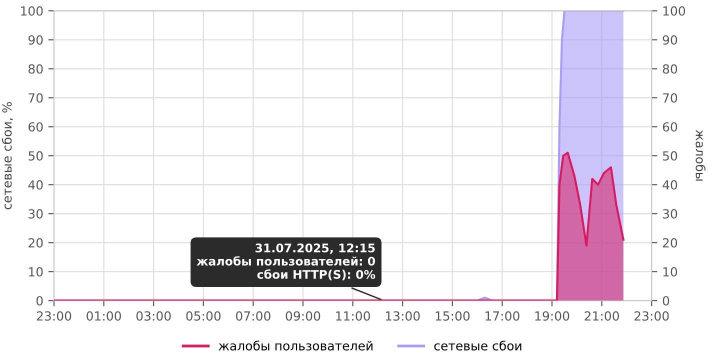 This screenshot has width=720, height=360. Describe the element at coordinates (601, 316) in the screenshot. I see `x-tick-label: 21:00` at that location.